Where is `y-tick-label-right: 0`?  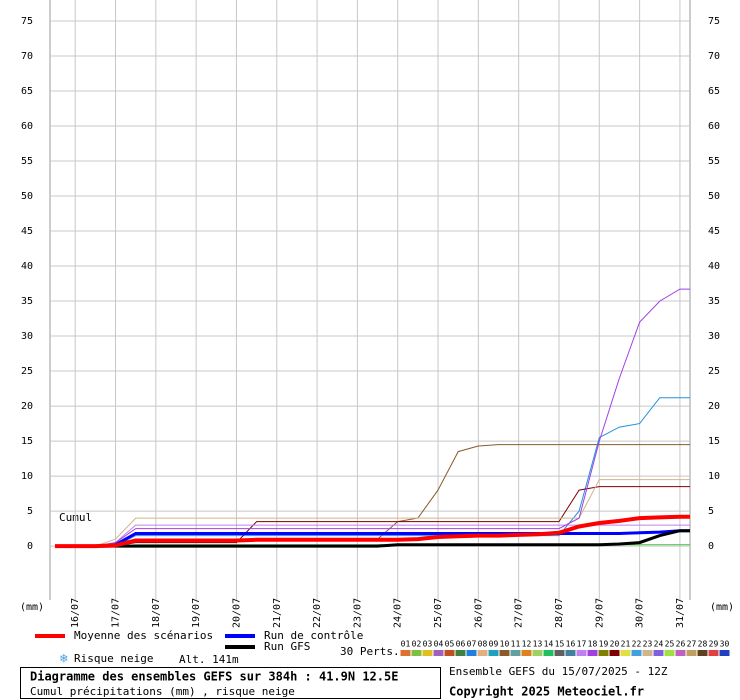 y-tick-label-right: 0 is located at coordinates (711, 546).